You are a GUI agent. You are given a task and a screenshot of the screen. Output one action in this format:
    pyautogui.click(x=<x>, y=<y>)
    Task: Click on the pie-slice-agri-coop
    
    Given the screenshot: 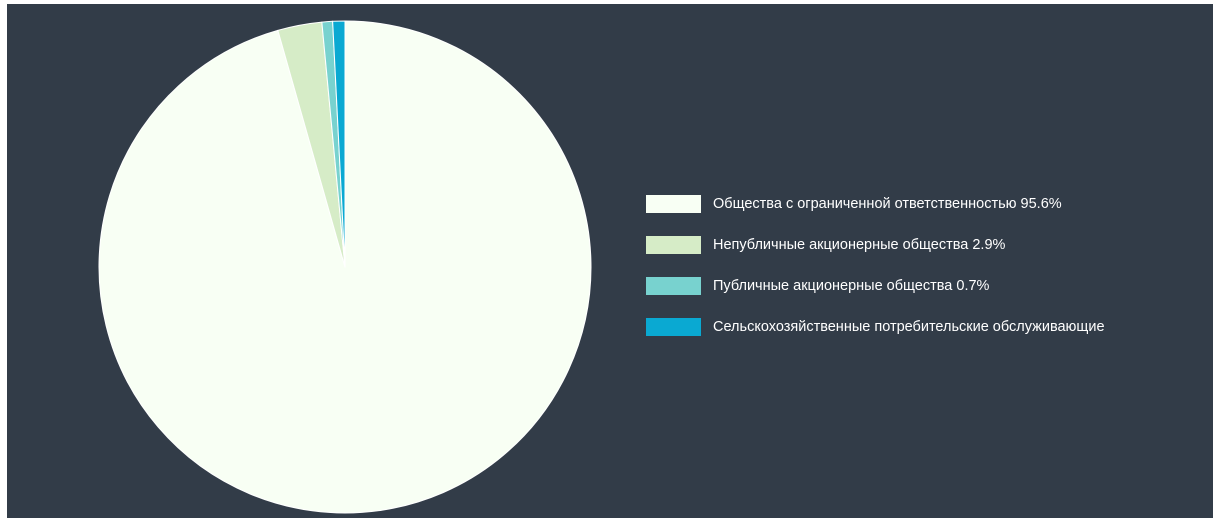 What is the action you would take?
    pyautogui.click(x=339, y=144)
    